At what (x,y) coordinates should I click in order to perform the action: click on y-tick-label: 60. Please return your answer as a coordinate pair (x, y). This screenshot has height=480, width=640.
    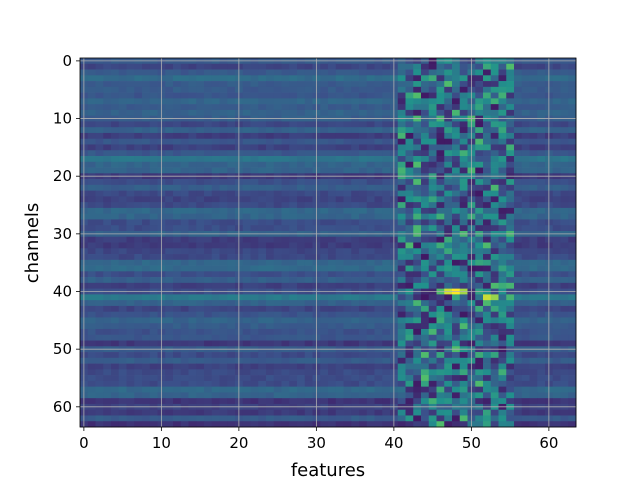
    Looking at the image, I should click on (62, 407).